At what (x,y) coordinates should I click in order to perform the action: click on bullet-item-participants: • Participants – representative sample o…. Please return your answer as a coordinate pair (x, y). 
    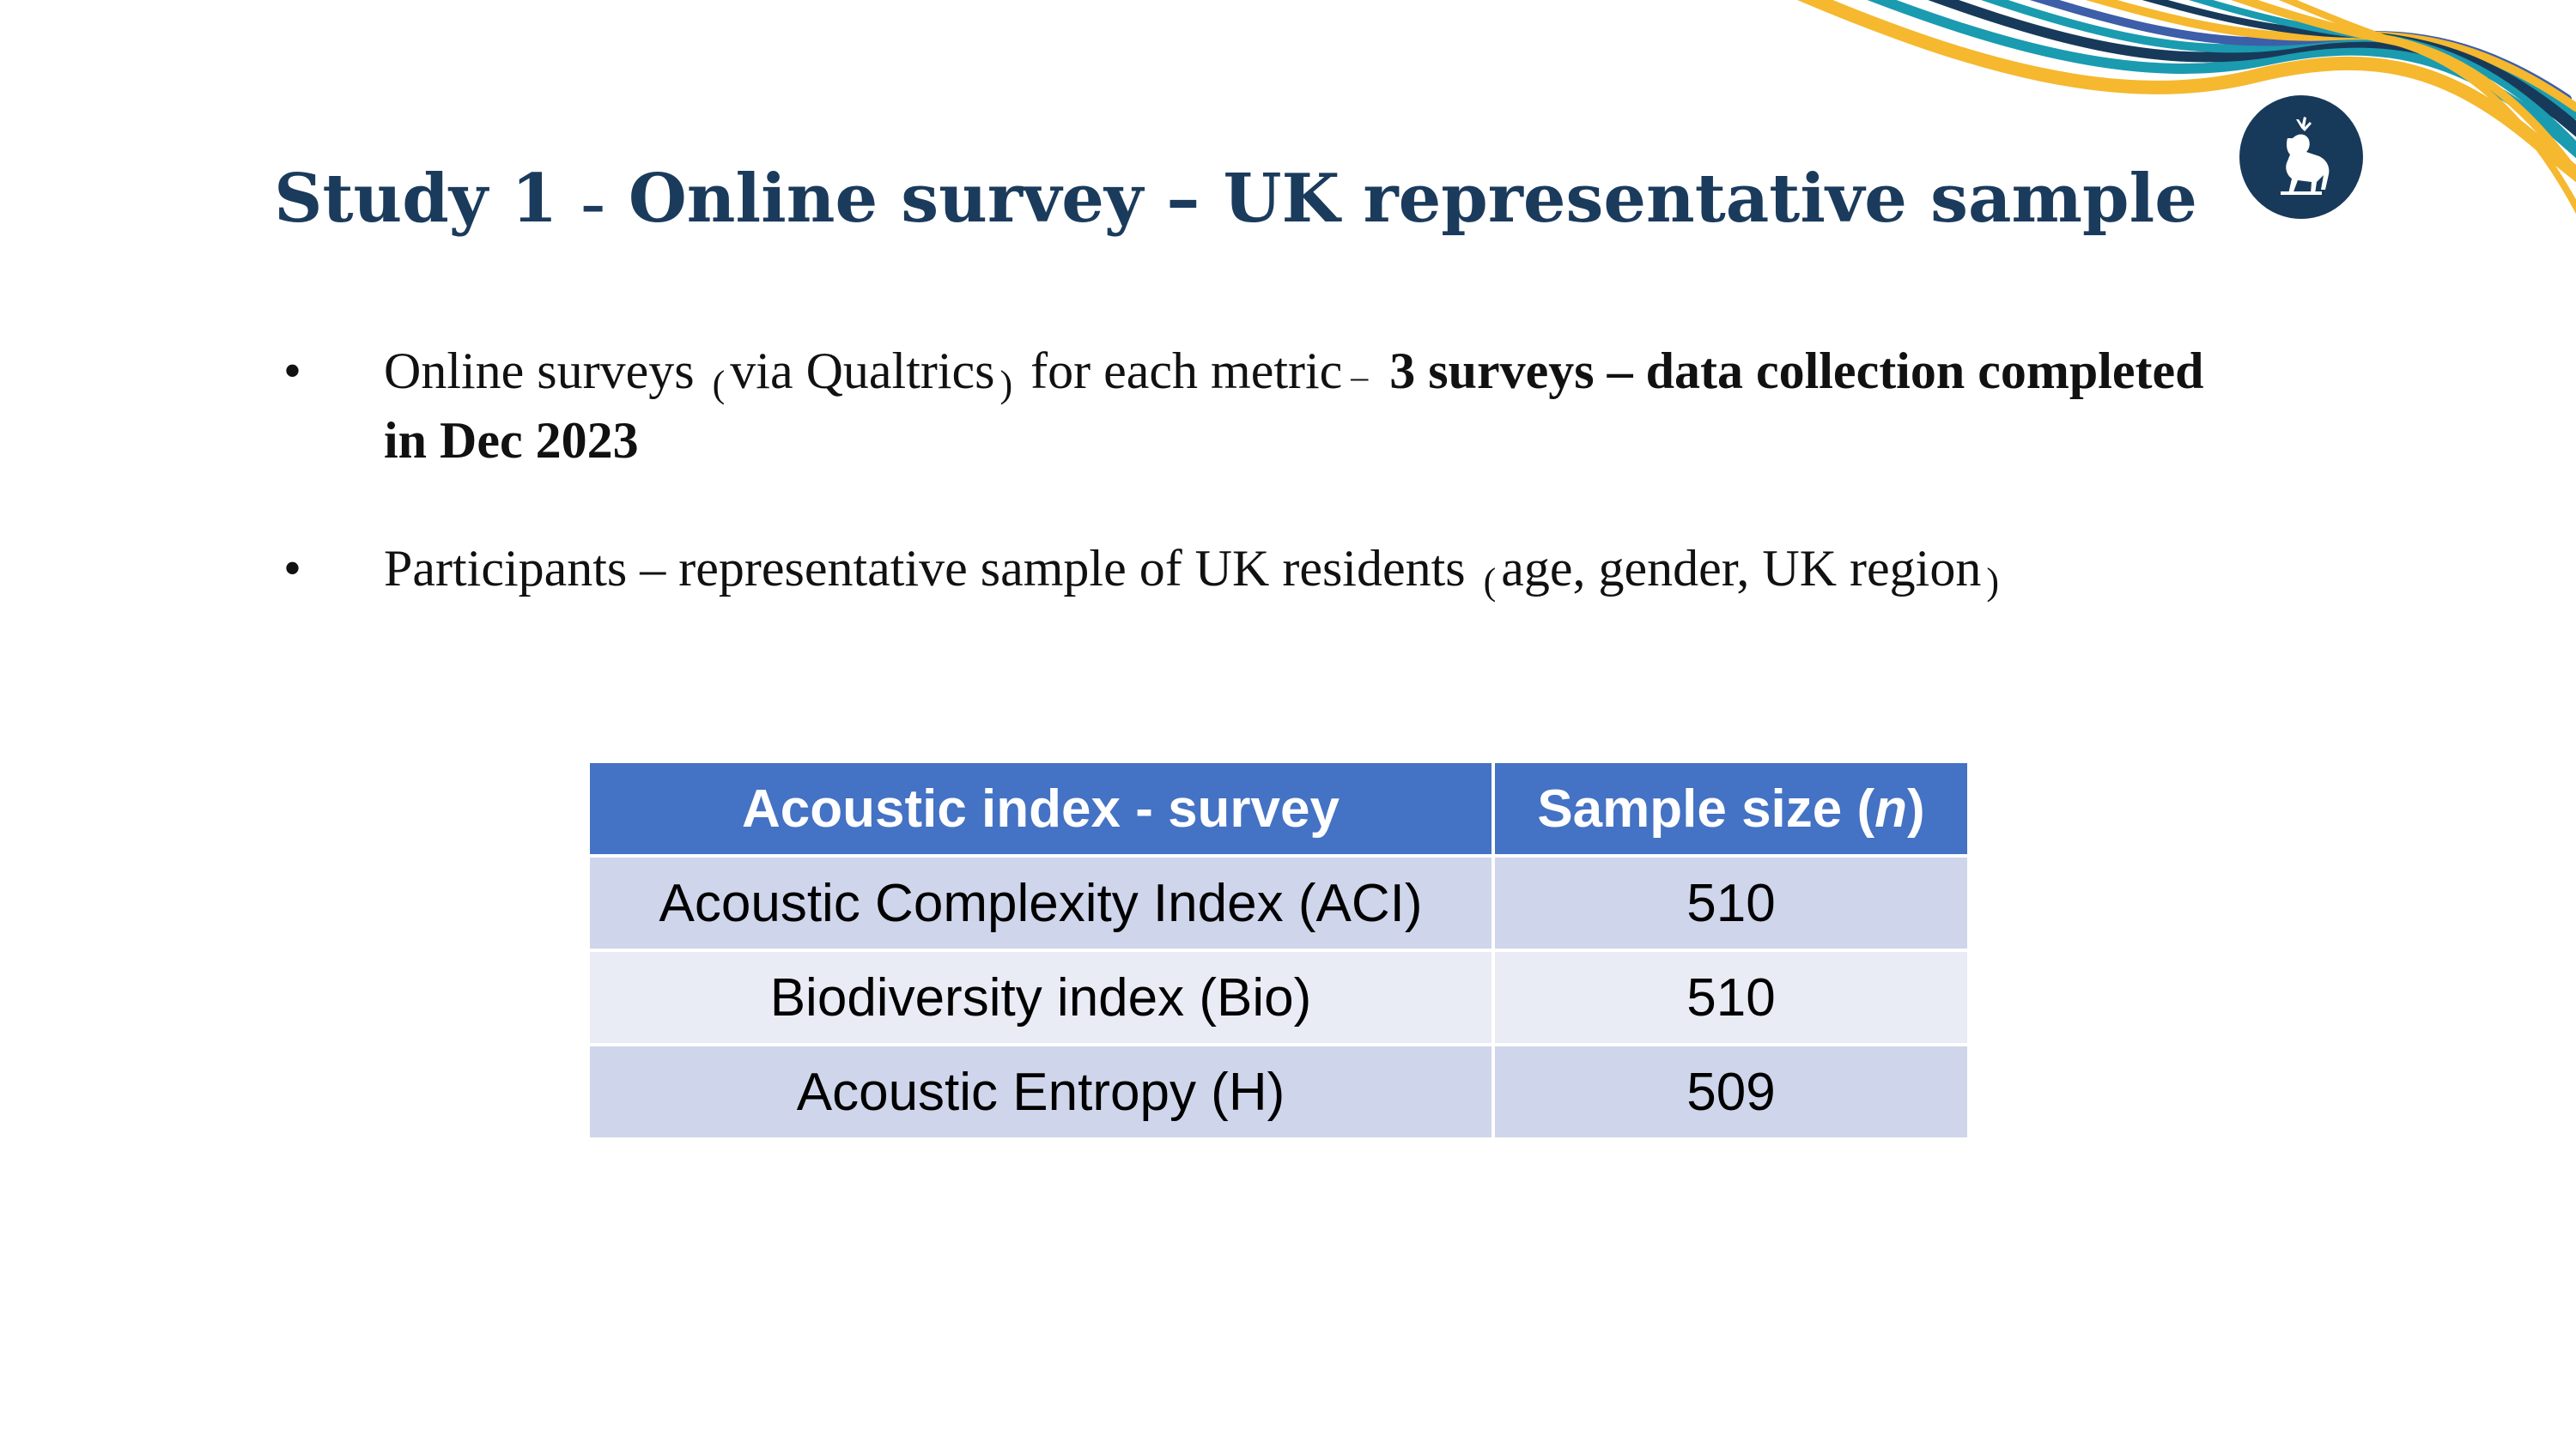
    Looking at the image, I should click on (1270, 571).